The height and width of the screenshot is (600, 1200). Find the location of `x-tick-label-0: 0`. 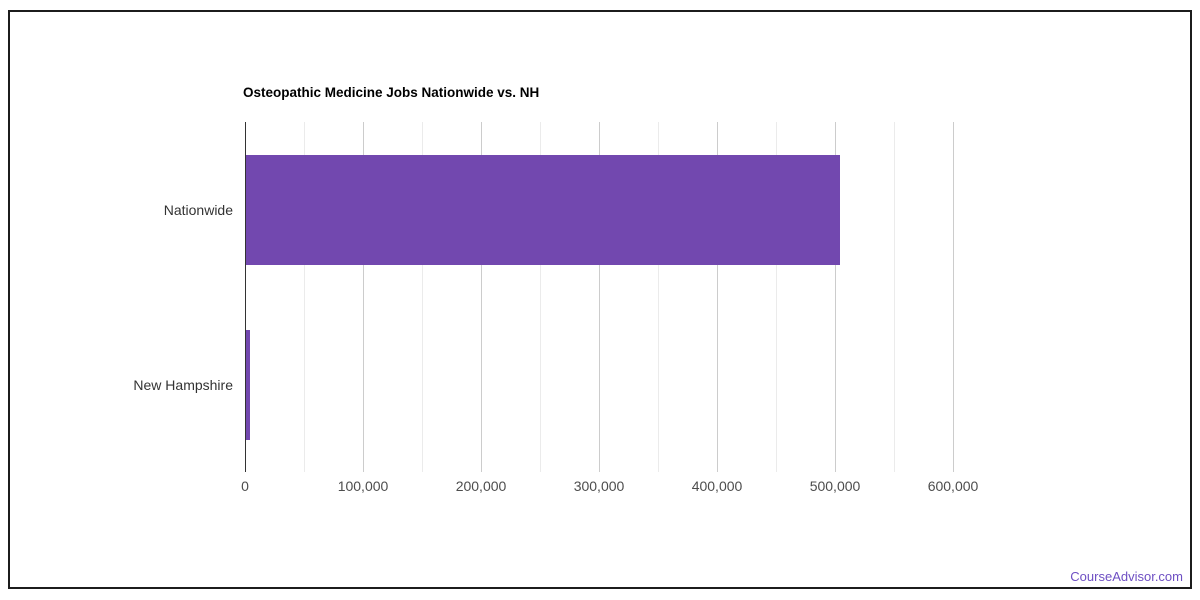

x-tick-label-0: 0 is located at coordinates (245, 486).